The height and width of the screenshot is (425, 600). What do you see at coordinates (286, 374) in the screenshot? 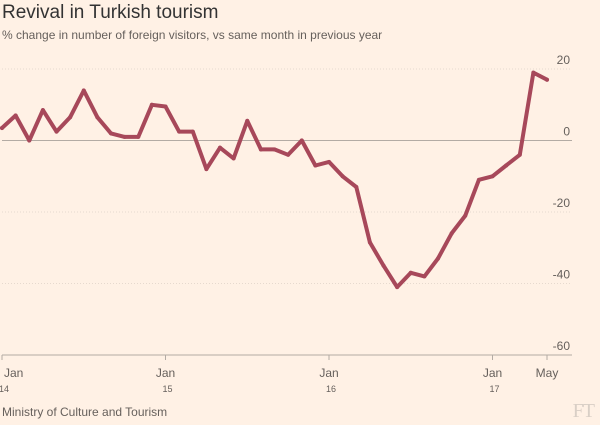
I see `x-axis: Jan 14 Jan 15 Jan 16 Jan 17 May` at bounding box center [286, 374].